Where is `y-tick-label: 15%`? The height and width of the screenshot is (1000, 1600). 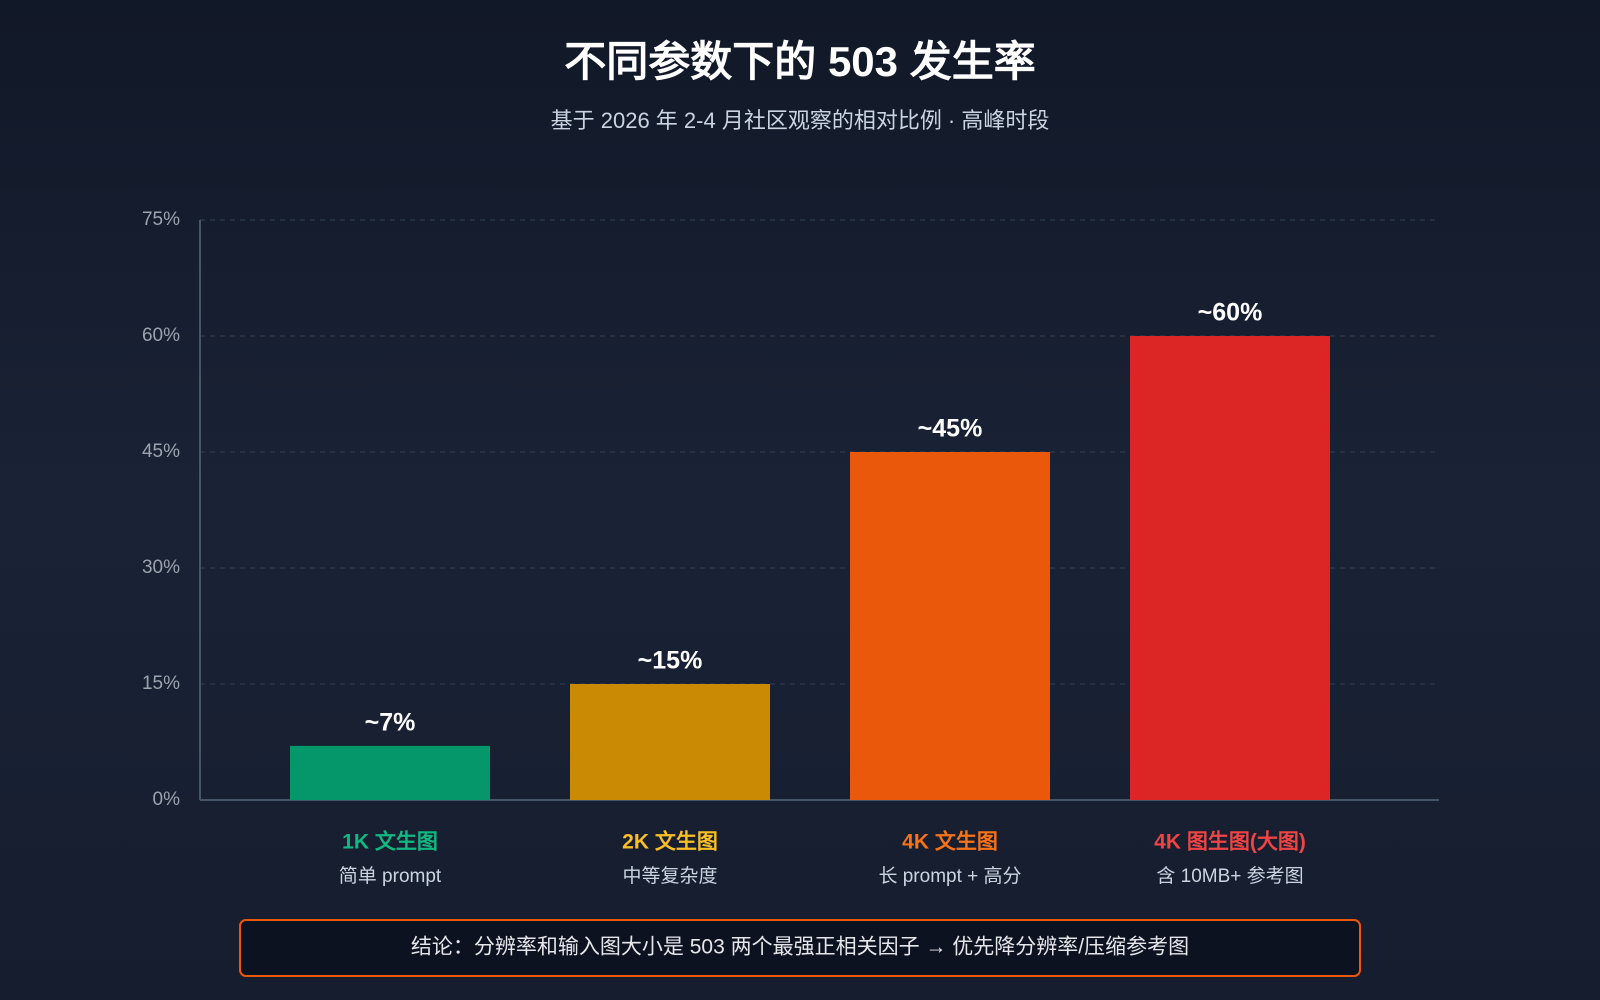
y-tick-label: 15% is located at coordinates (161, 683).